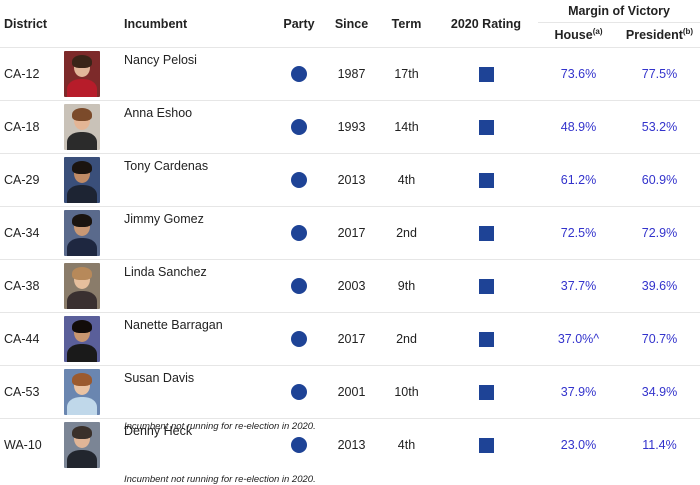 The height and width of the screenshot is (485, 700). What do you see at coordinates (688, 32) in the screenshot?
I see `header-president-footnote: (b)` at bounding box center [688, 32].